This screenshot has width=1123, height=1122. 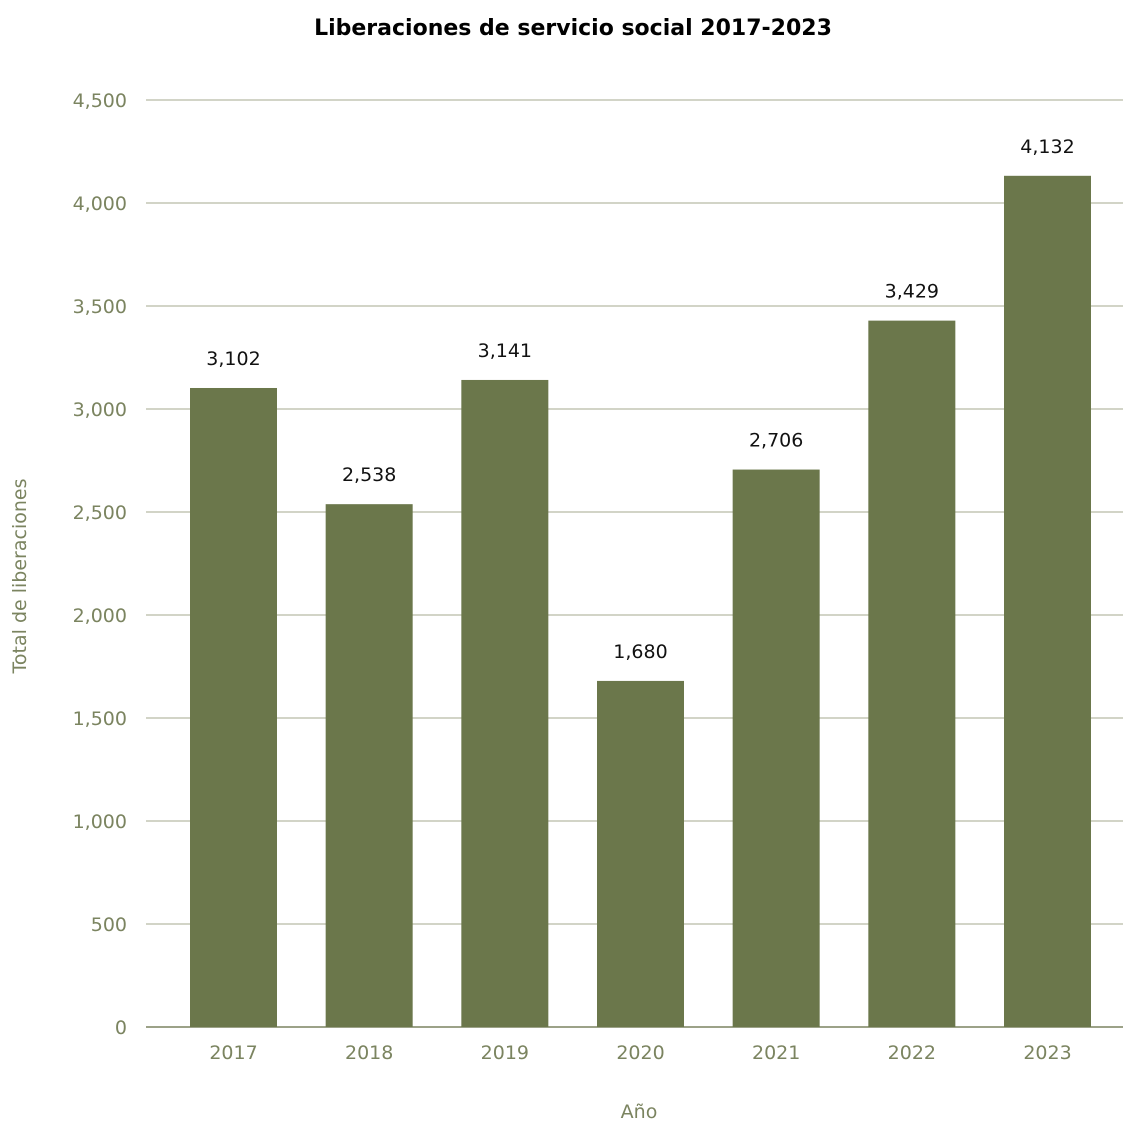 I want to click on data-label-2017: 3,102, so click(x=233, y=359).